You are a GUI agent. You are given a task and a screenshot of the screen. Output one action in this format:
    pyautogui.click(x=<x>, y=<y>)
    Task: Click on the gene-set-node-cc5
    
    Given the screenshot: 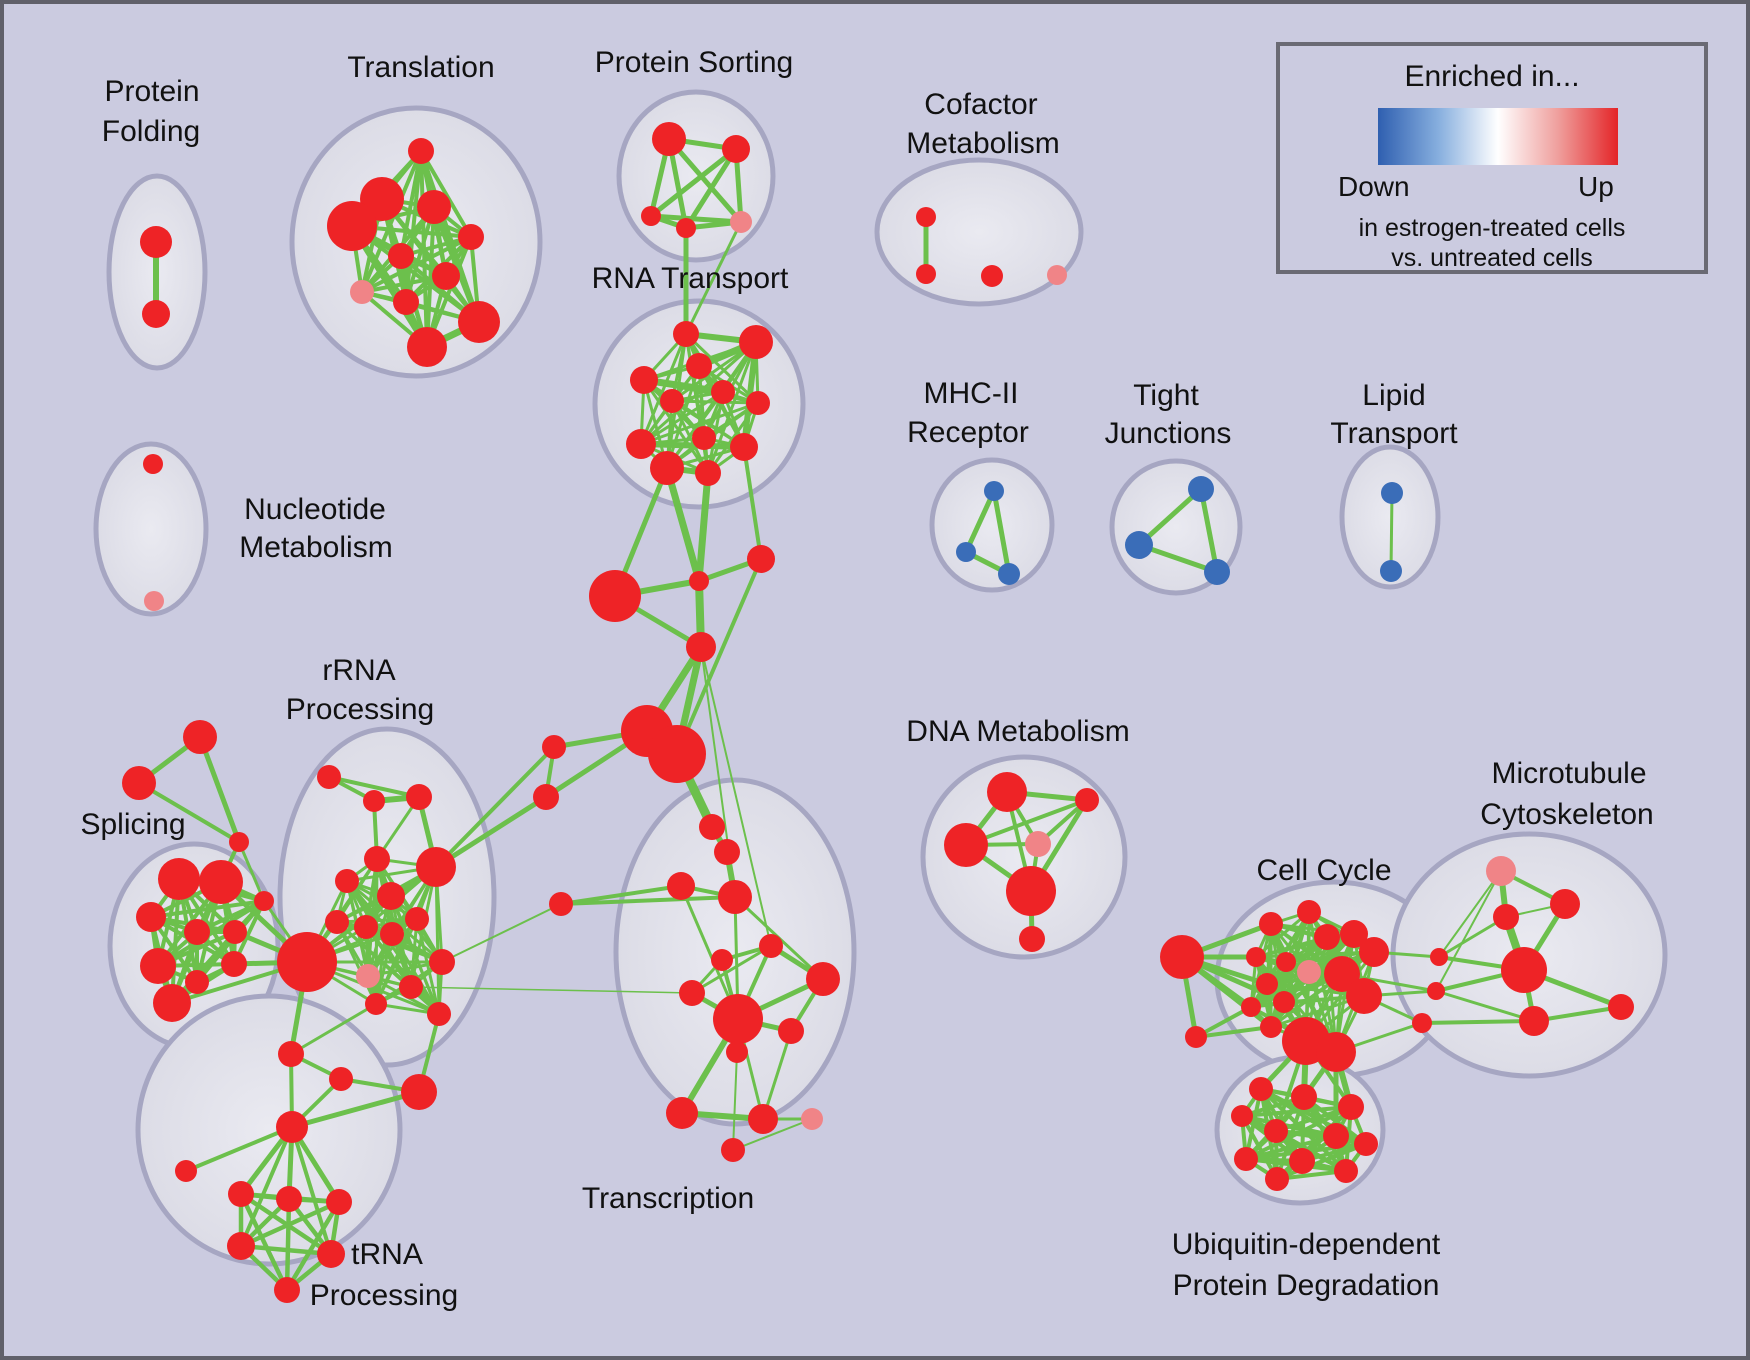 What is the action you would take?
    pyautogui.click(x=1374, y=952)
    